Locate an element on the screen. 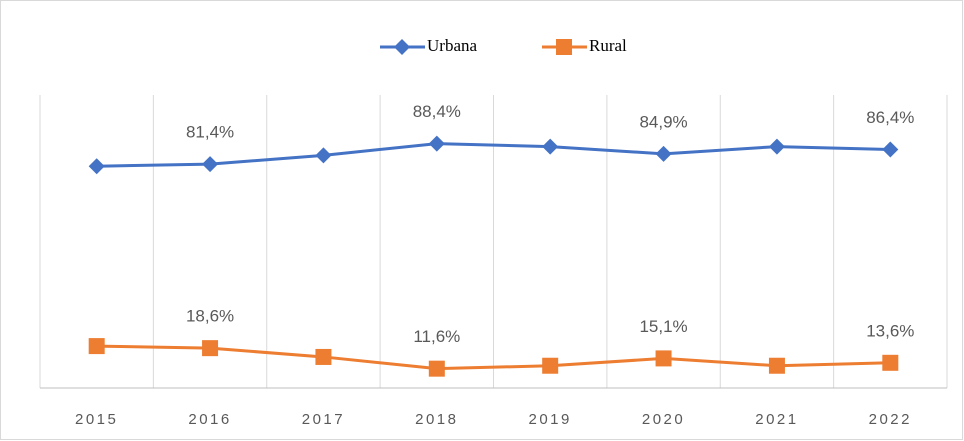 The image size is (964, 441). x-tick-label: 2021 is located at coordinates (776, 419).